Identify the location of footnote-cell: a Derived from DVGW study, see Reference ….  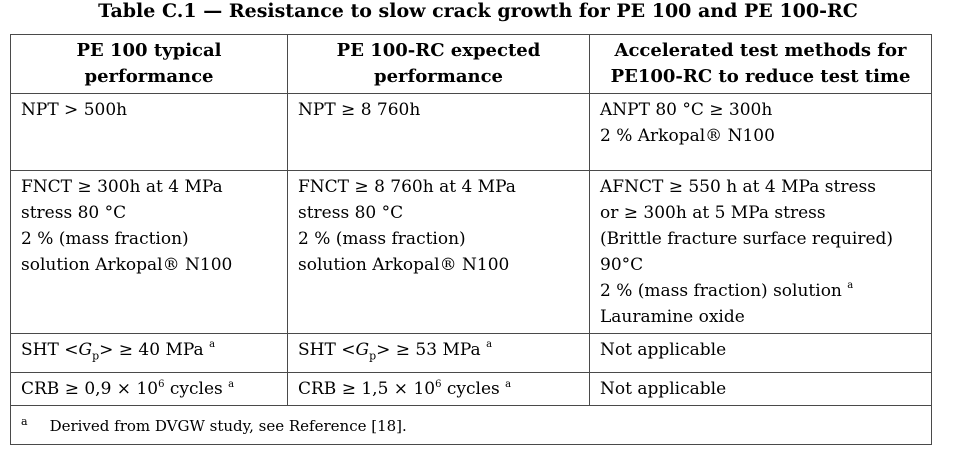
(471, 425).